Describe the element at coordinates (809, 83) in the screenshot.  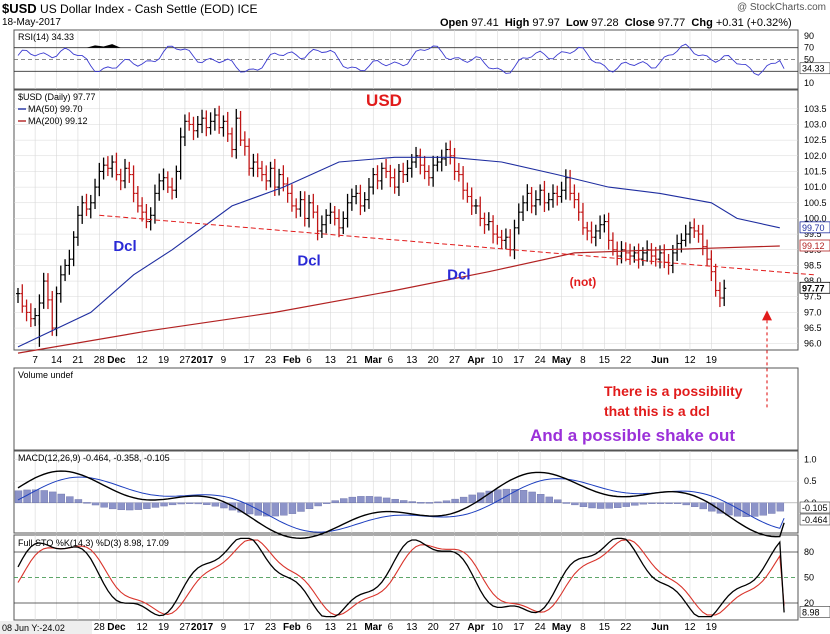
I see `rsi-tick-10: 10` at that location.